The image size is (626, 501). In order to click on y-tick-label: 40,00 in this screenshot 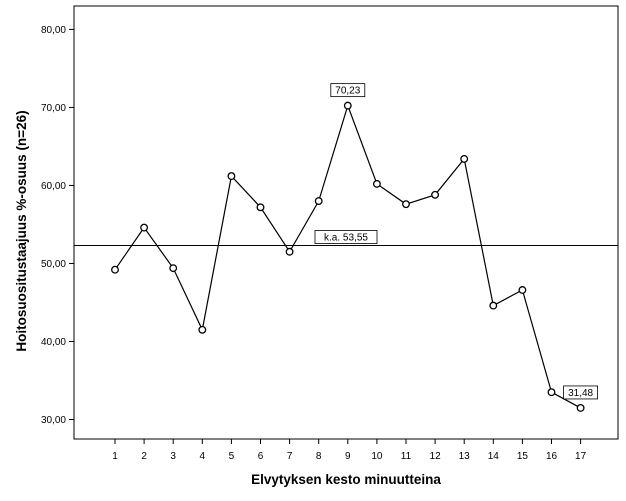, I will do `click(53, 342)`.